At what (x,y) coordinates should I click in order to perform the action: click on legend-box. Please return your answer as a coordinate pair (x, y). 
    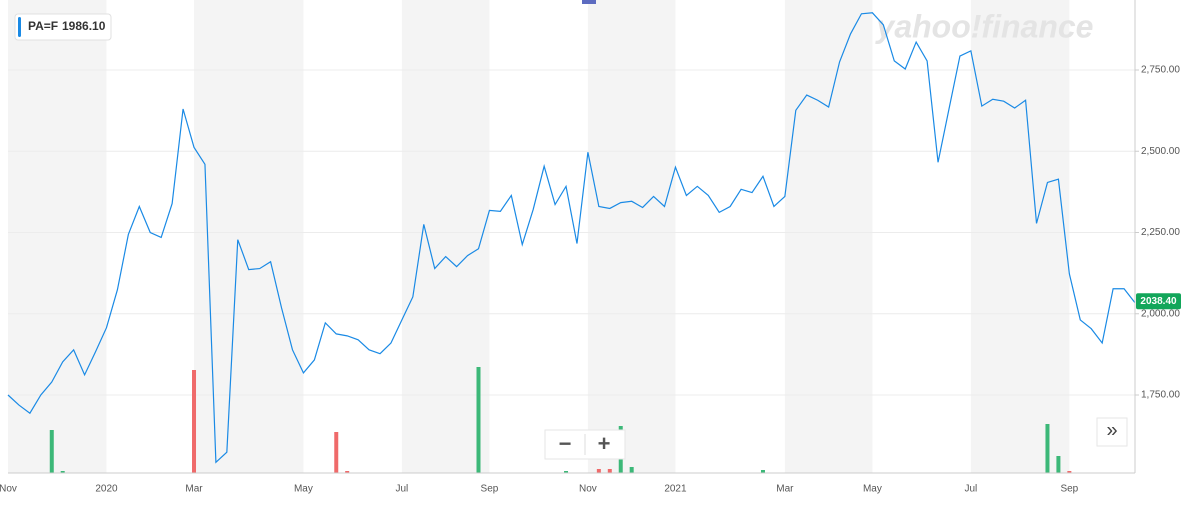
    Looking at the image, I should click on (63, 27).